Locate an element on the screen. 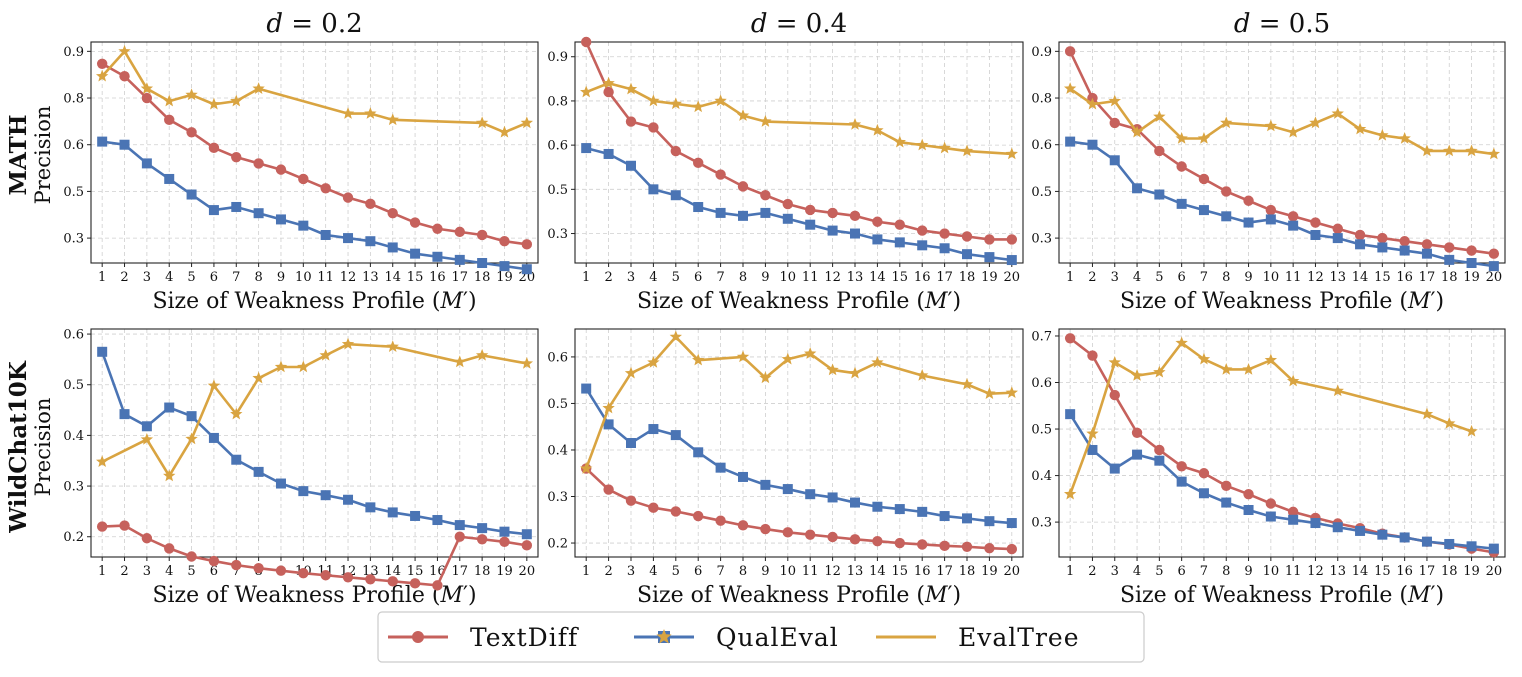 This screenshot has width=1522, height=677. y-tick-label: 0.2 is located at coordinates (73, 537).